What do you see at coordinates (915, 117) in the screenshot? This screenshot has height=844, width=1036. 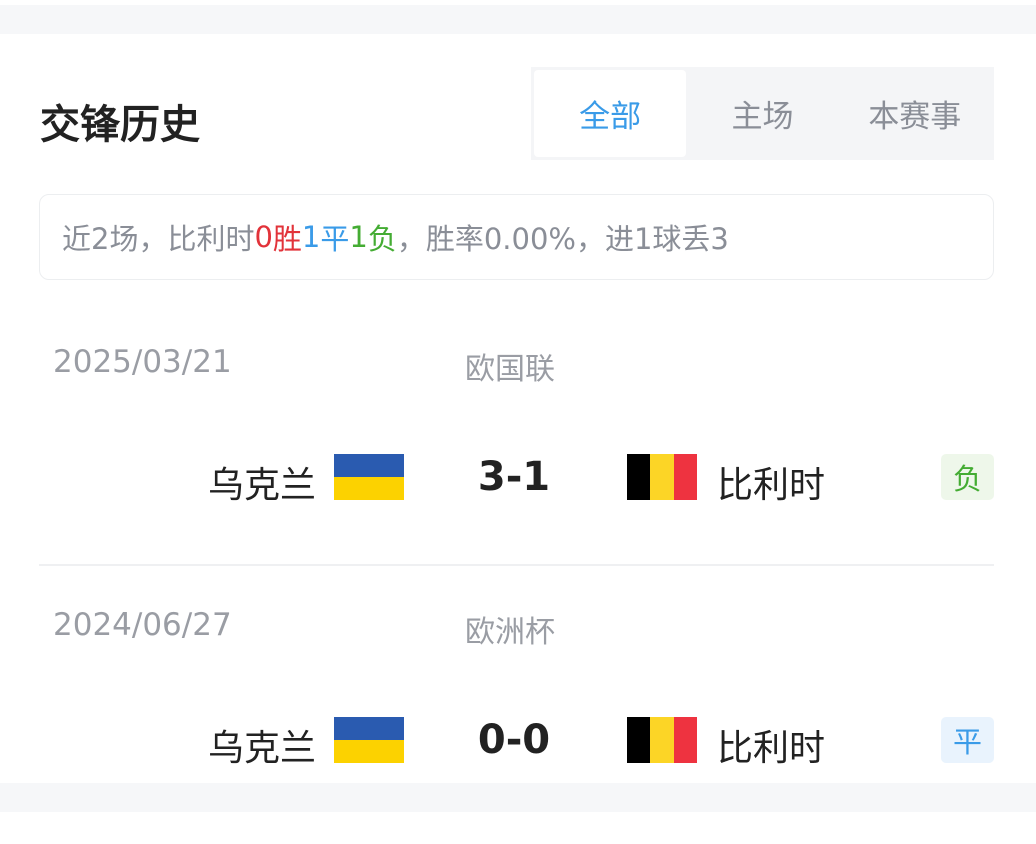 I see `tab-this-competition: 本赛事` at bounding box center [915, 117].